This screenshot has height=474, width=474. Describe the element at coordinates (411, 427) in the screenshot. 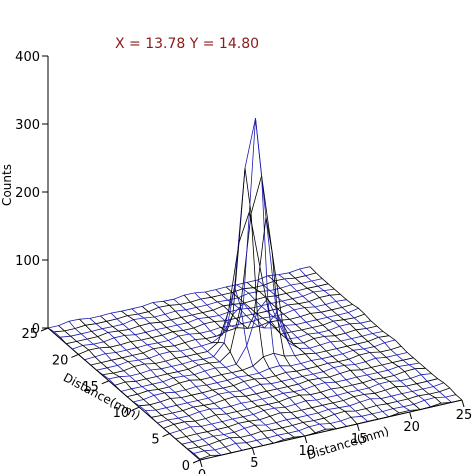

I see `x-tick-label: 20` at that location.